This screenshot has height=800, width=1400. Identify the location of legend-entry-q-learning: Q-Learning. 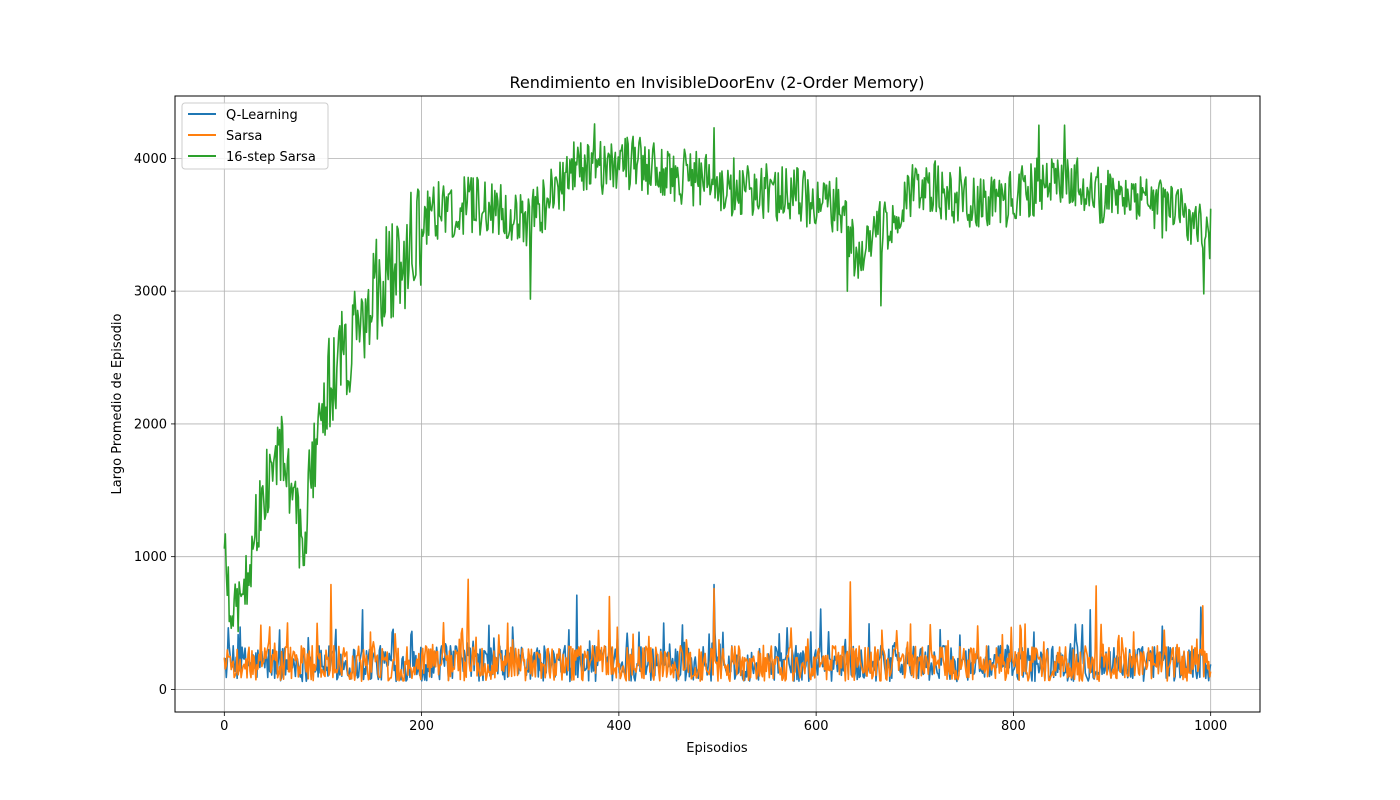
(262, 115).